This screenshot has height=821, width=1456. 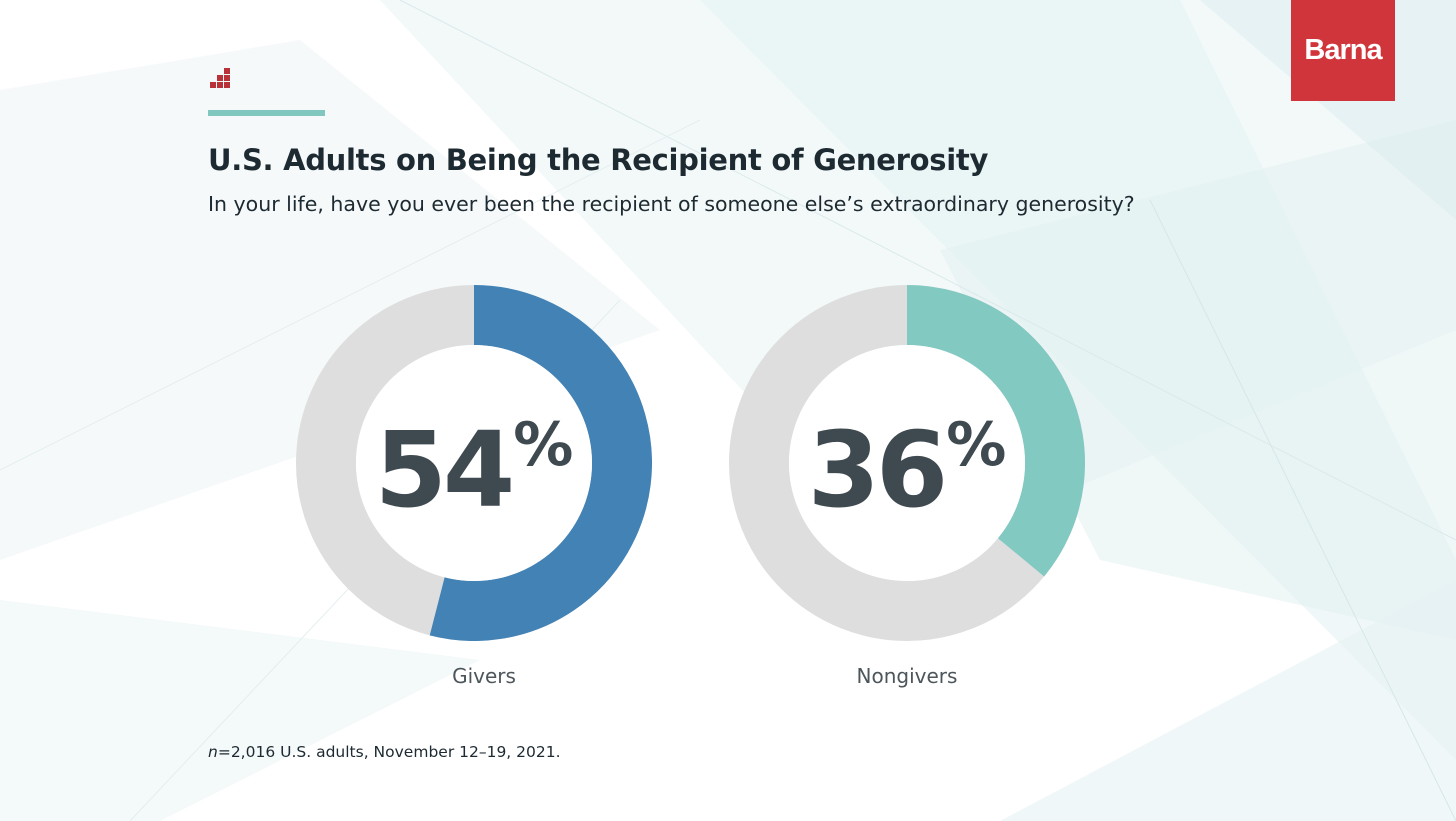 I want to click on donut-value-number: 36, so click(x=878, y=470).